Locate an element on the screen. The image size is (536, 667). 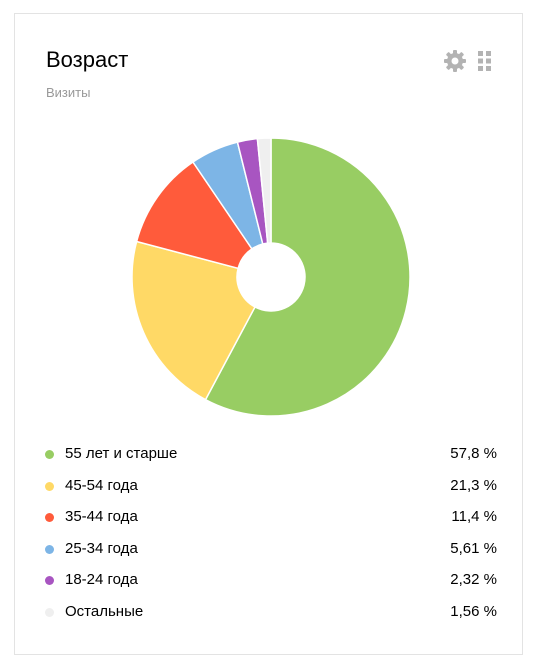
legend-value: 2,32 % is located at coordinates (473, 579).